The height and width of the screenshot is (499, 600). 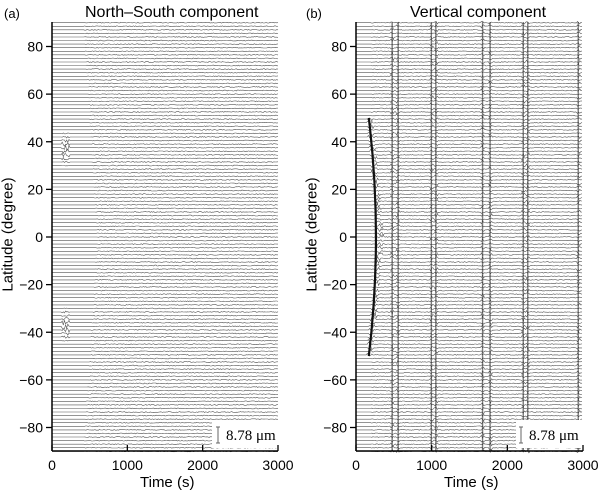 I want to click on x-axis-label-b: Time (s), so click(x=471, y=482).